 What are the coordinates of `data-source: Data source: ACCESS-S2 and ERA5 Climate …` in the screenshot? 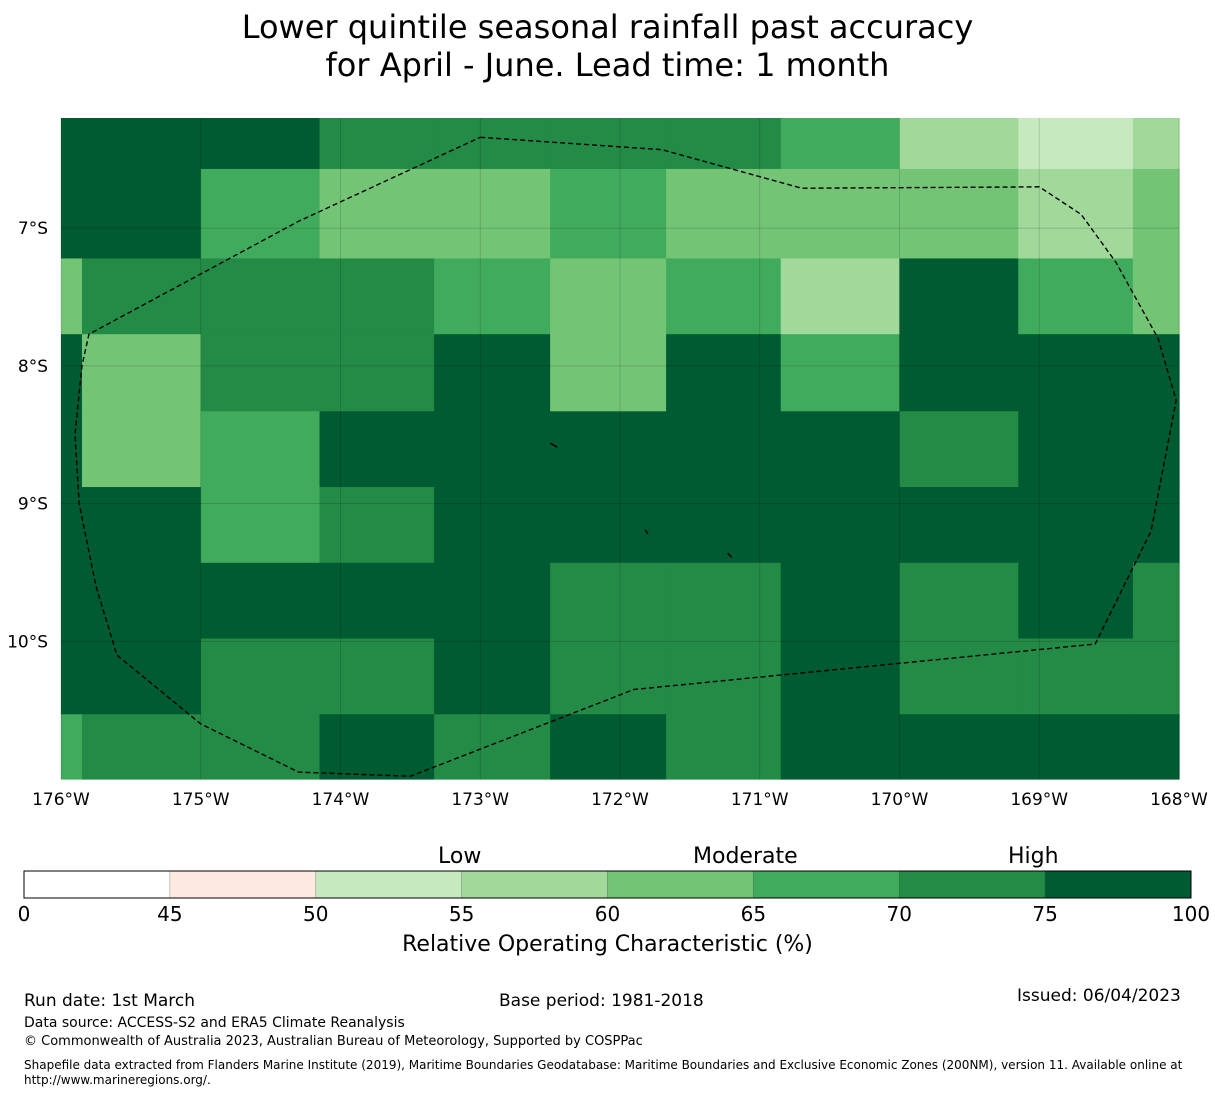 It's located at (214, 1023).